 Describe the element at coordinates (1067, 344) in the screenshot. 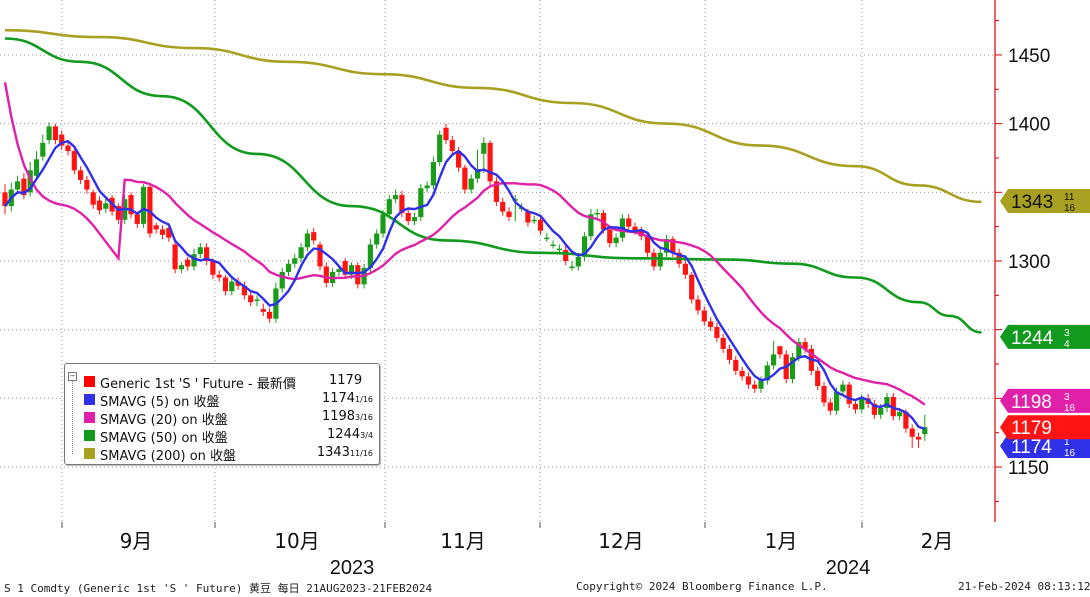

I see `value-tag-denominator: 4` at that location.